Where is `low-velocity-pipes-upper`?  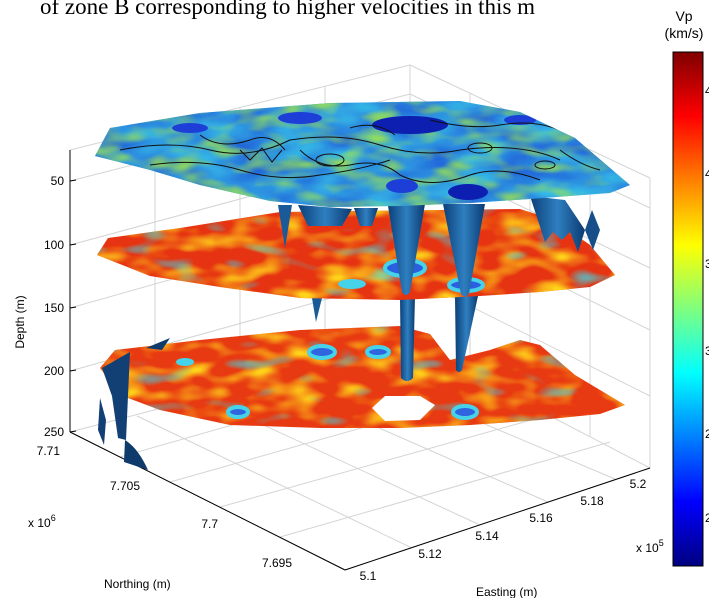
low-velocity-pipes-upper is located at coordinates (439, 246).